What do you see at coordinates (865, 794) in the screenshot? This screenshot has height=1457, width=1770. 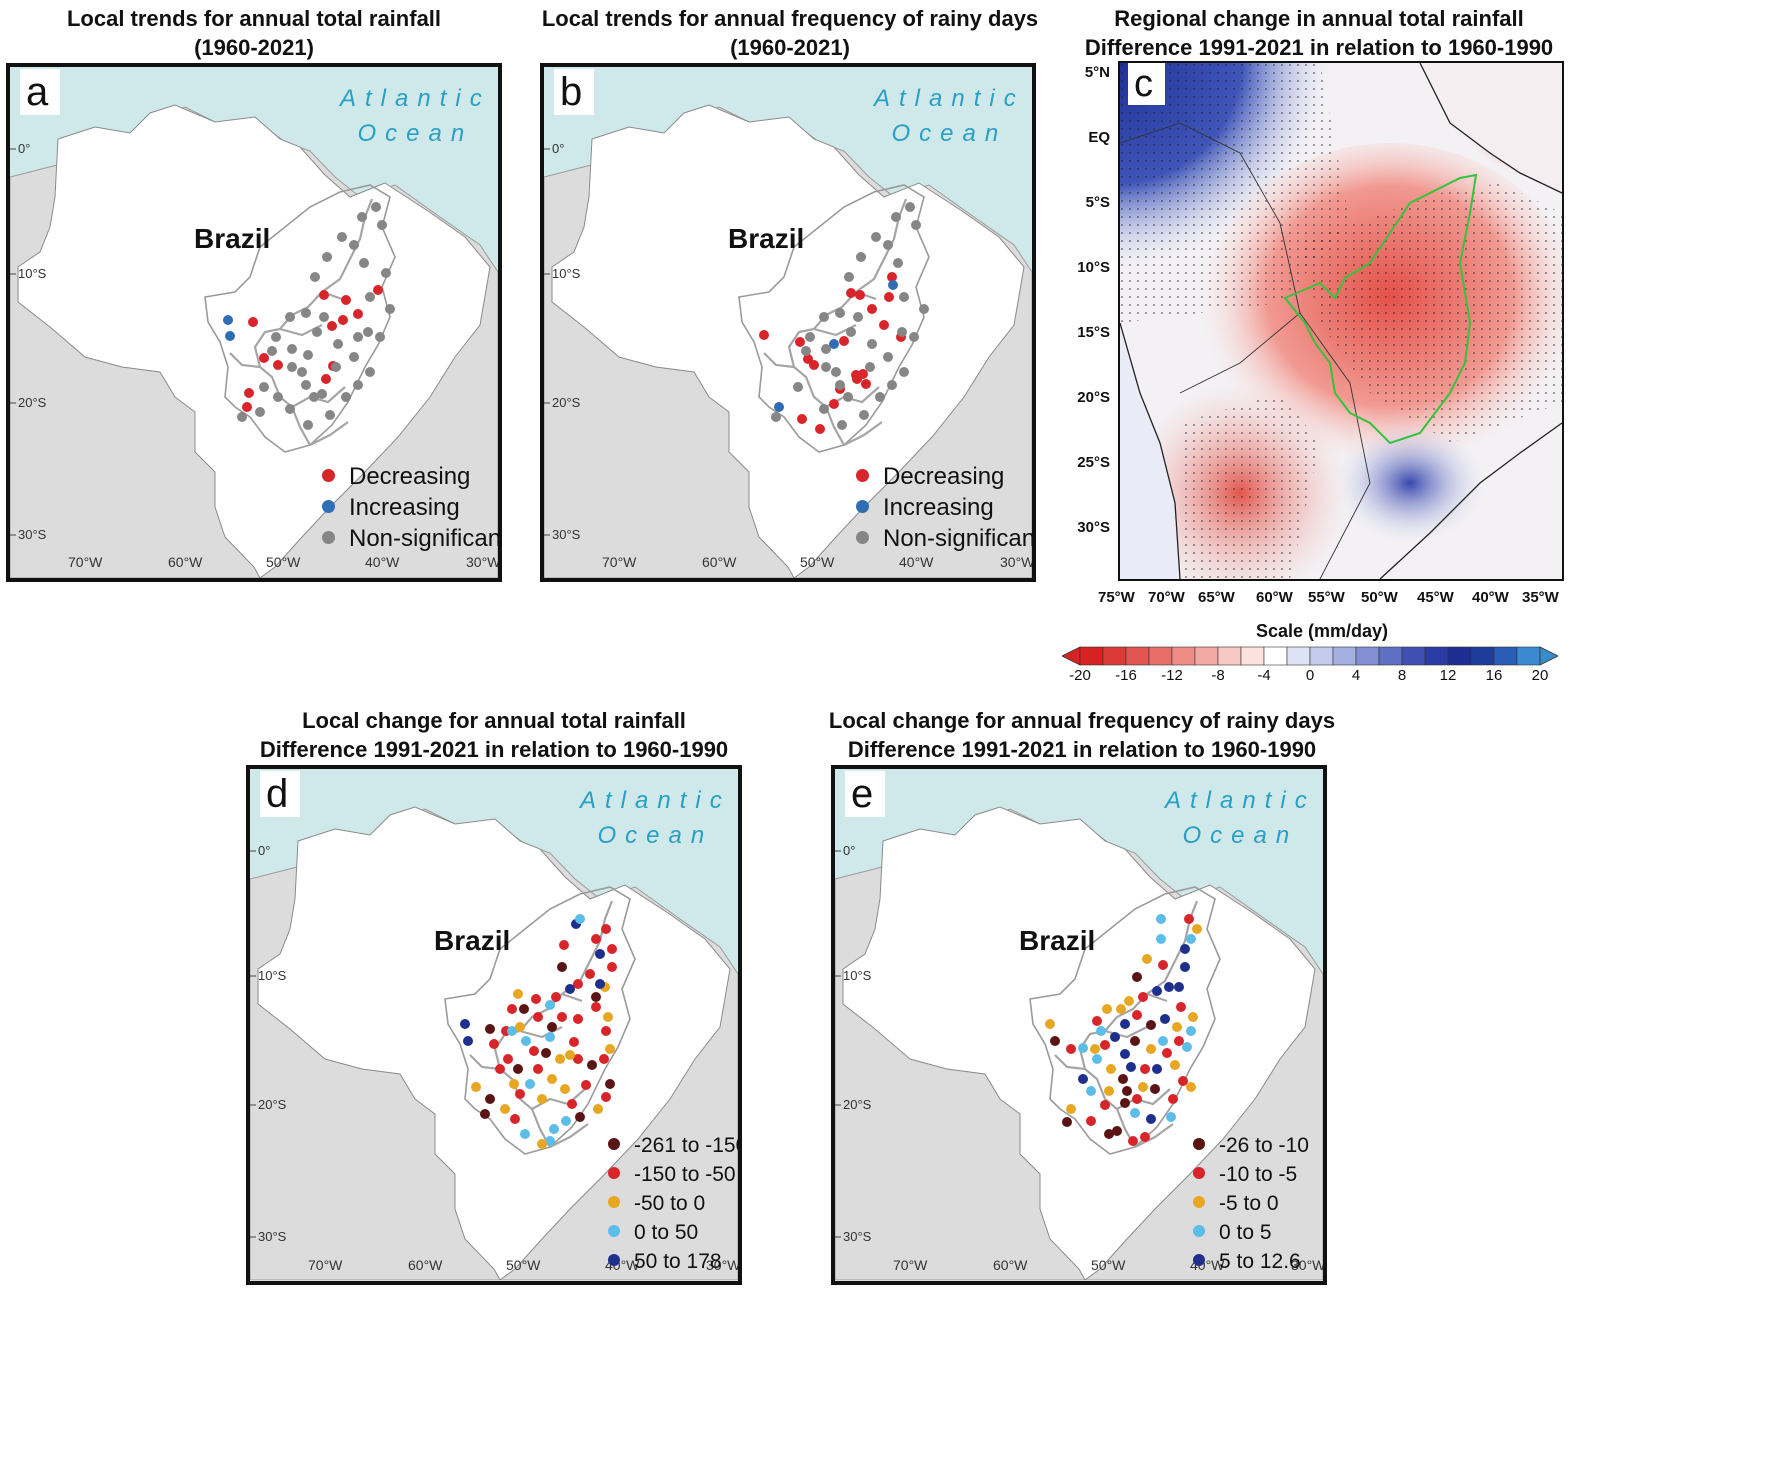 I see `panel-e-label: e` at bounding box center [865, 794].